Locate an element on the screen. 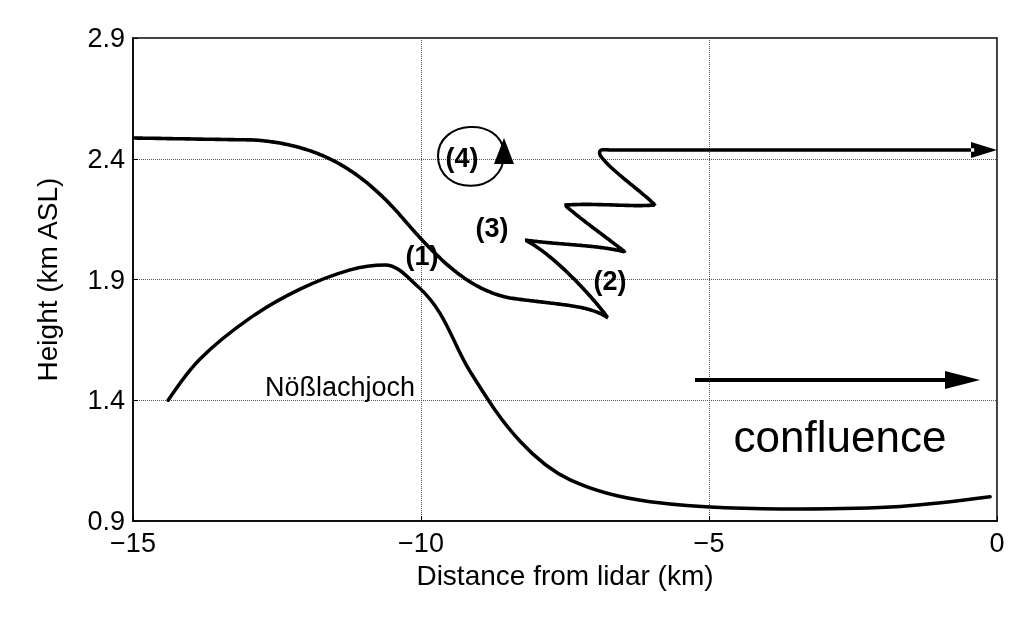 Image resolution: width=1013 pixels, height=629 pixels. annotation: confluence is located at coordinates (840, 436).